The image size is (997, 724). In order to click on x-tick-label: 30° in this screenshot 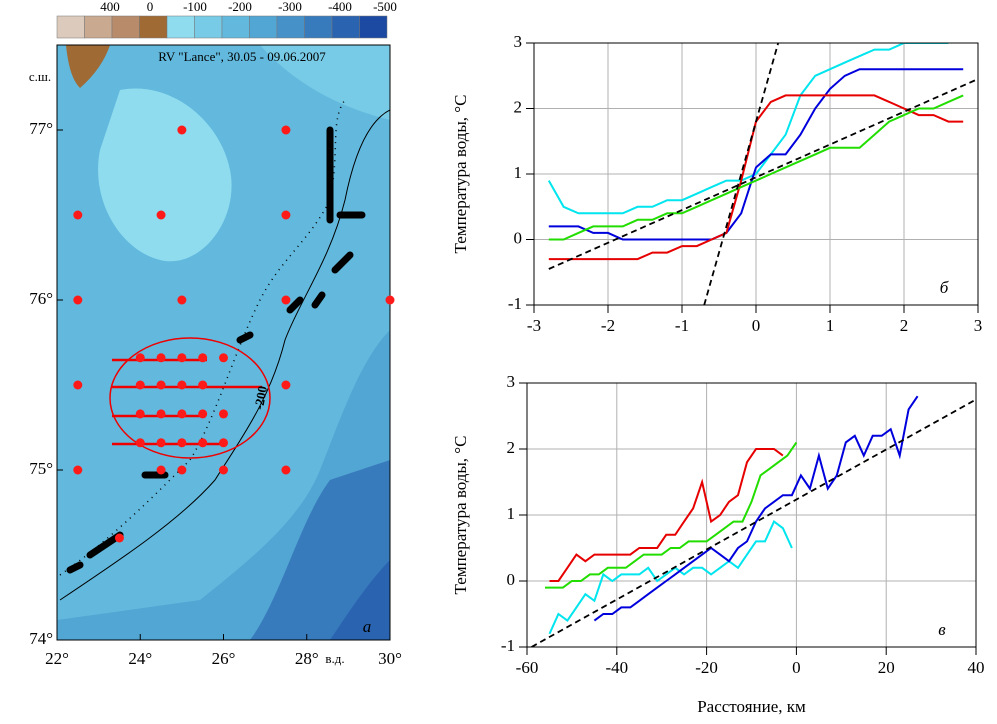, I will do `click(390, 658)`.